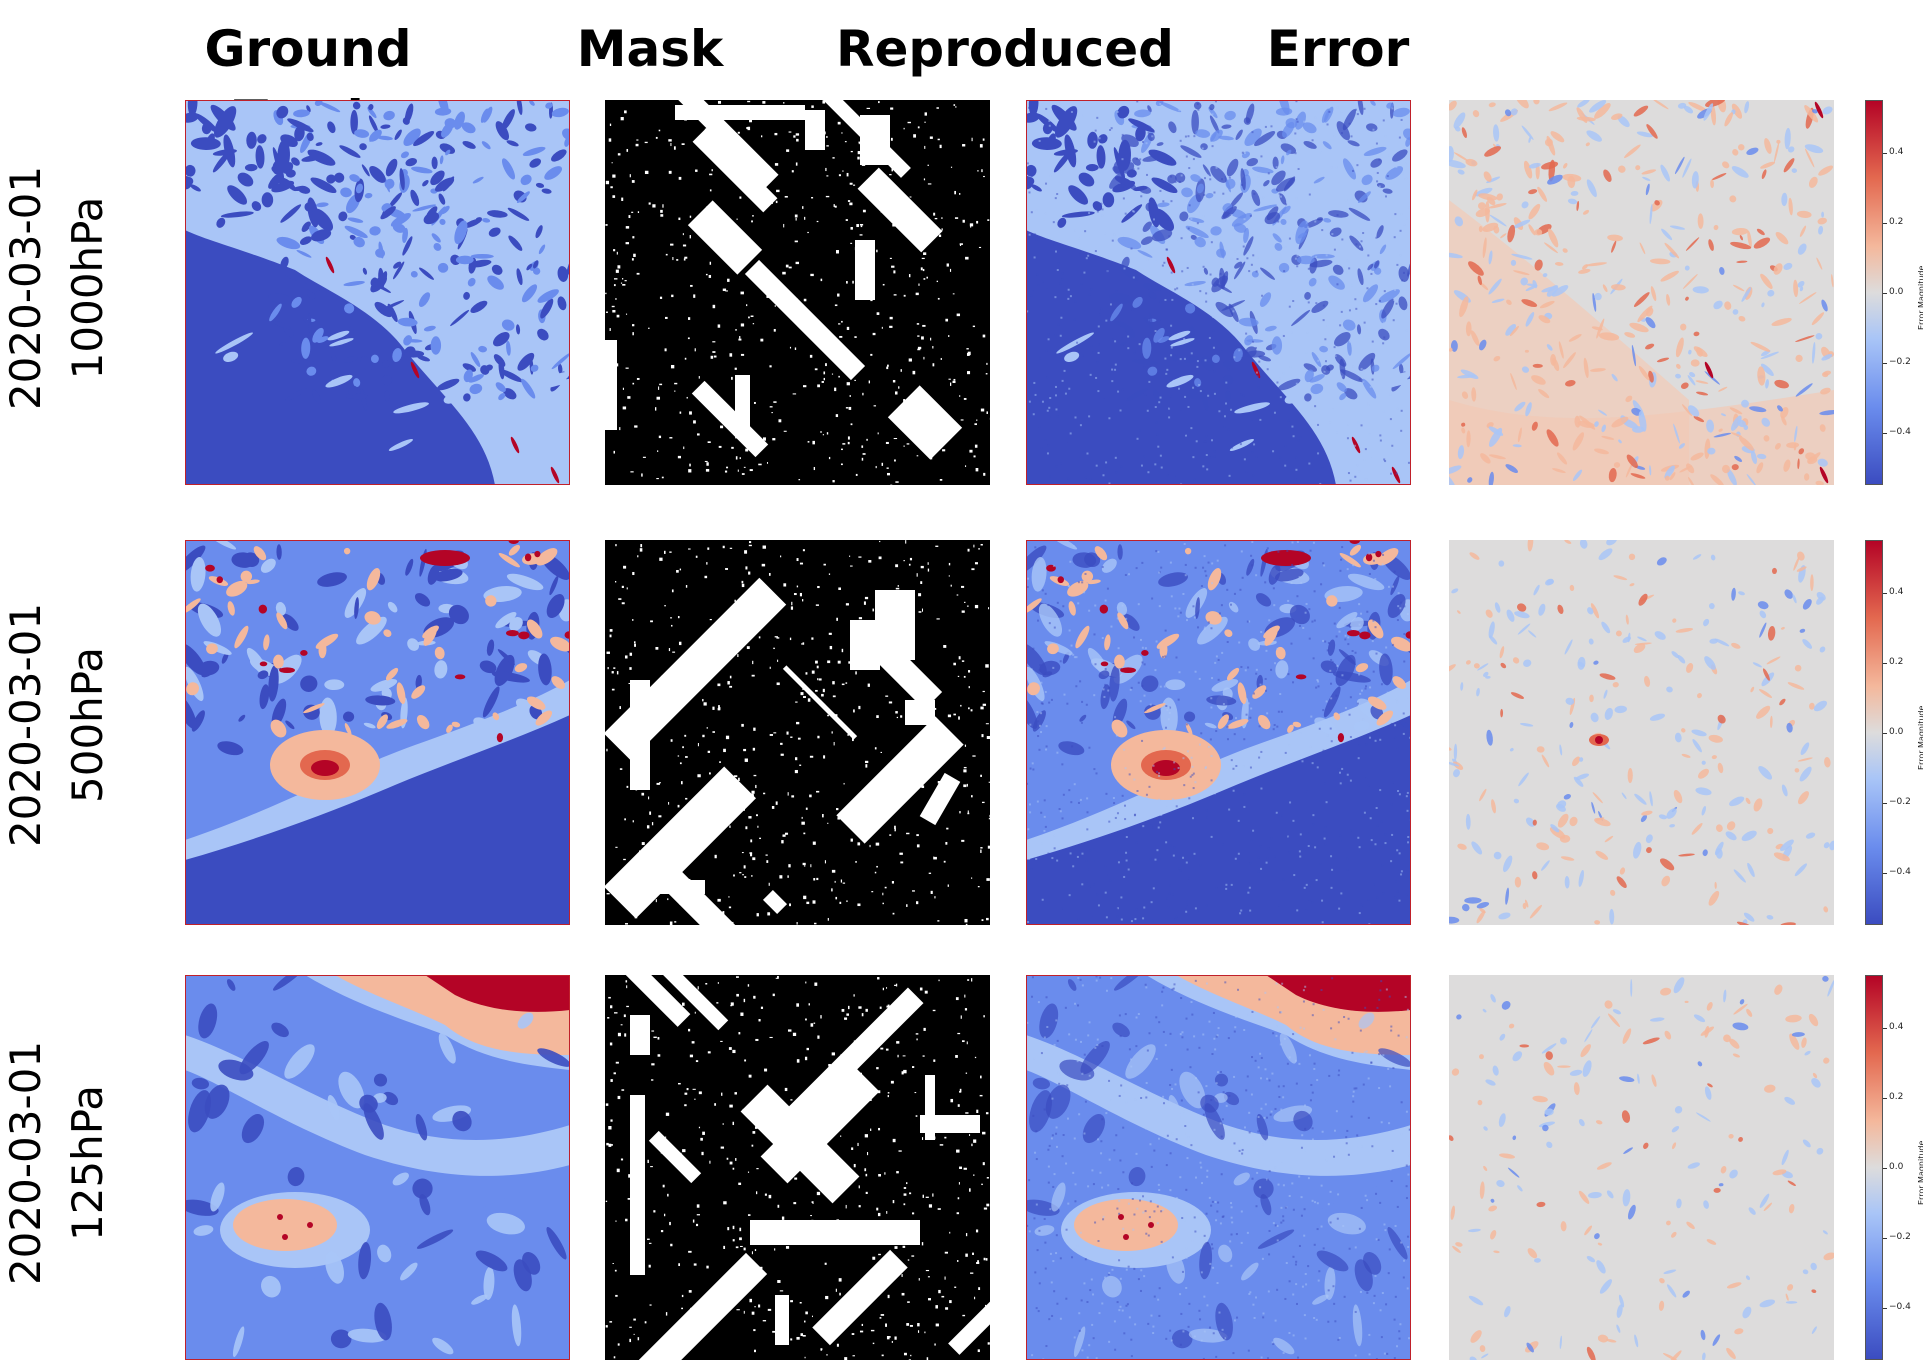  I want to click on column-title-mask: Mask, so click(650, 49).